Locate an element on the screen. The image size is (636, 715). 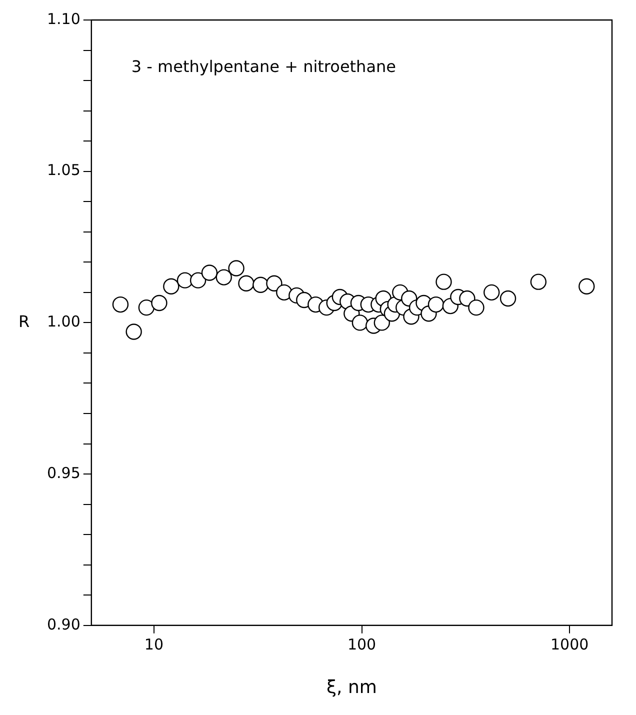
x-tick-label: 1000 is located at coordinates (569, 644).